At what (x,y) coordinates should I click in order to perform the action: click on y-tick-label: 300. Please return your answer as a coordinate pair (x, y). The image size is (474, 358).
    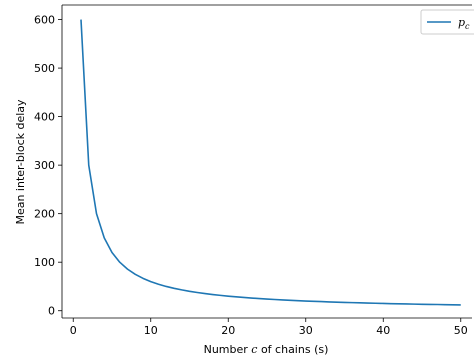
    Looking at the image, I should click on (44, 165).